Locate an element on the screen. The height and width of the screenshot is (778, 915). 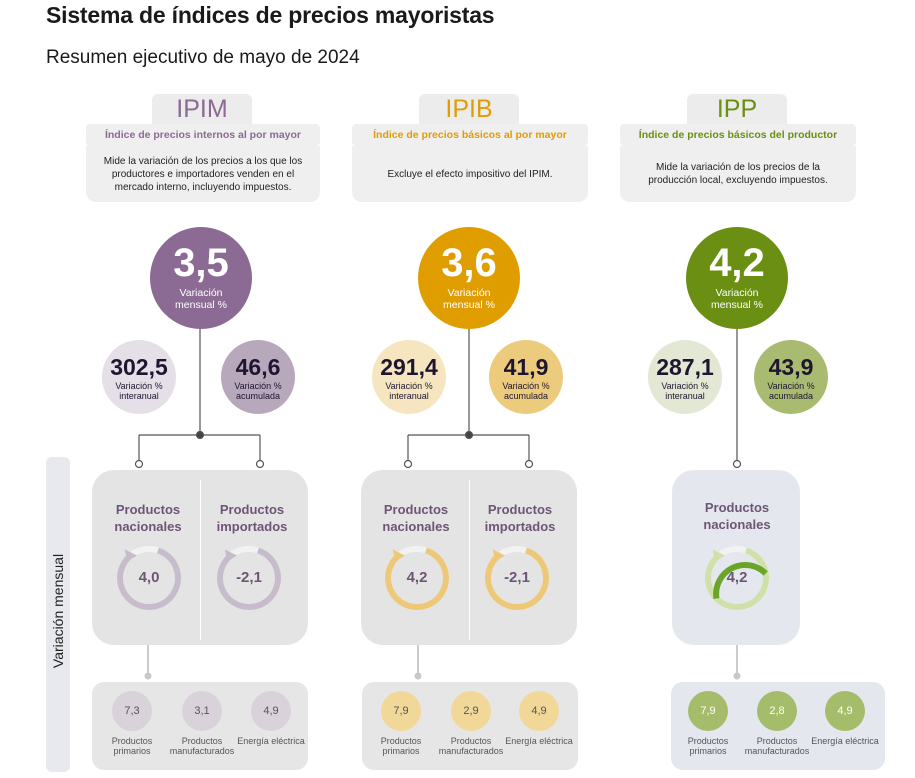
ipim-interannual-circle: 302,5 Variación % interanual is located at coordinates (139, 377).